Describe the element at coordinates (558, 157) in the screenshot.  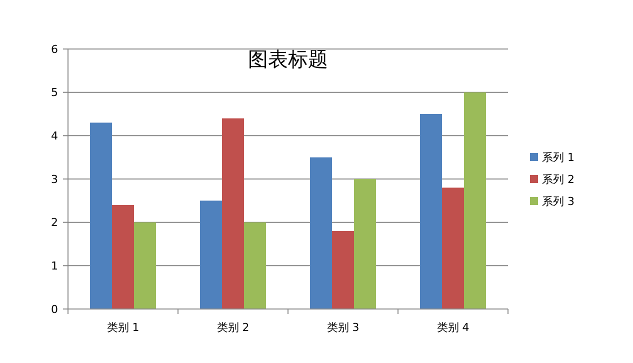
I see `legend-label: 系列 1` at that location.